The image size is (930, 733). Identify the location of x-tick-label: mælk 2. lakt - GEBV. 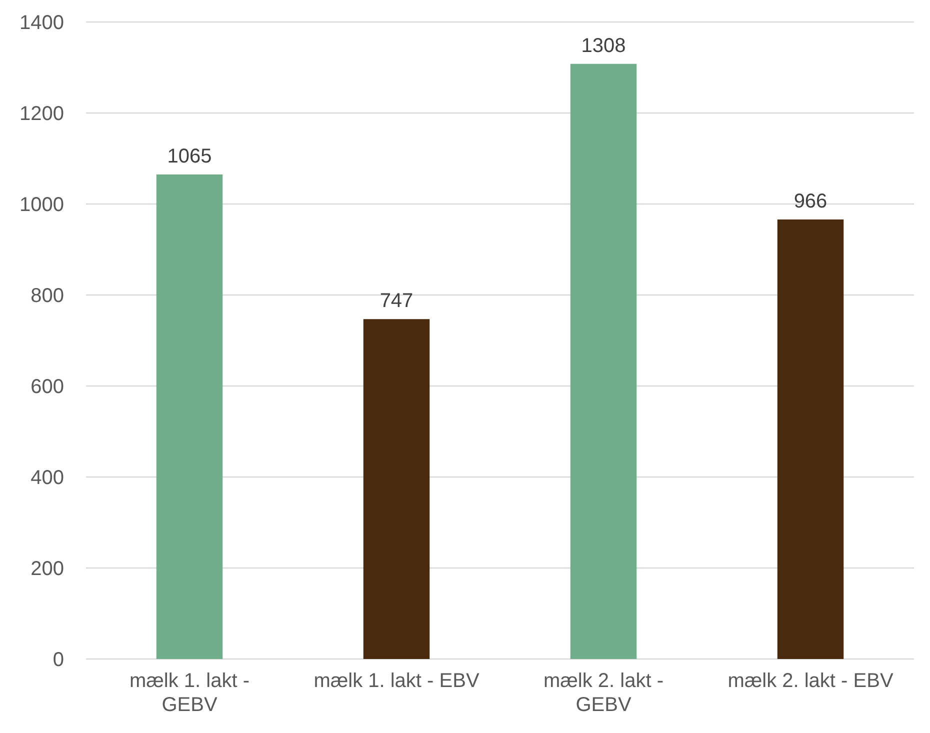
(603, 693).